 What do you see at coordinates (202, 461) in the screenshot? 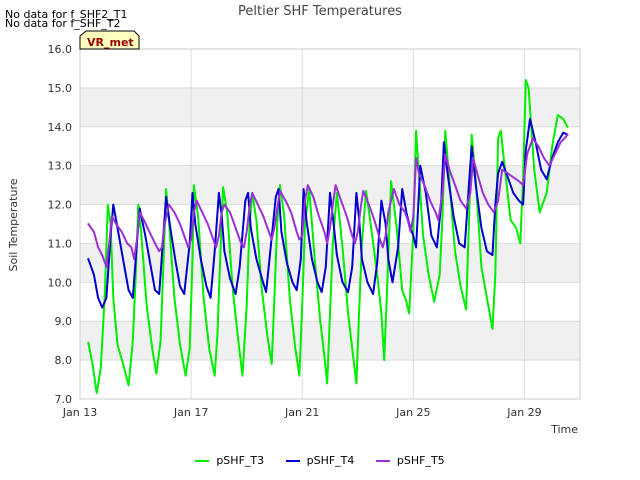
I see `legend-swatch-pshf-t3` at bounding box center [202, 461].